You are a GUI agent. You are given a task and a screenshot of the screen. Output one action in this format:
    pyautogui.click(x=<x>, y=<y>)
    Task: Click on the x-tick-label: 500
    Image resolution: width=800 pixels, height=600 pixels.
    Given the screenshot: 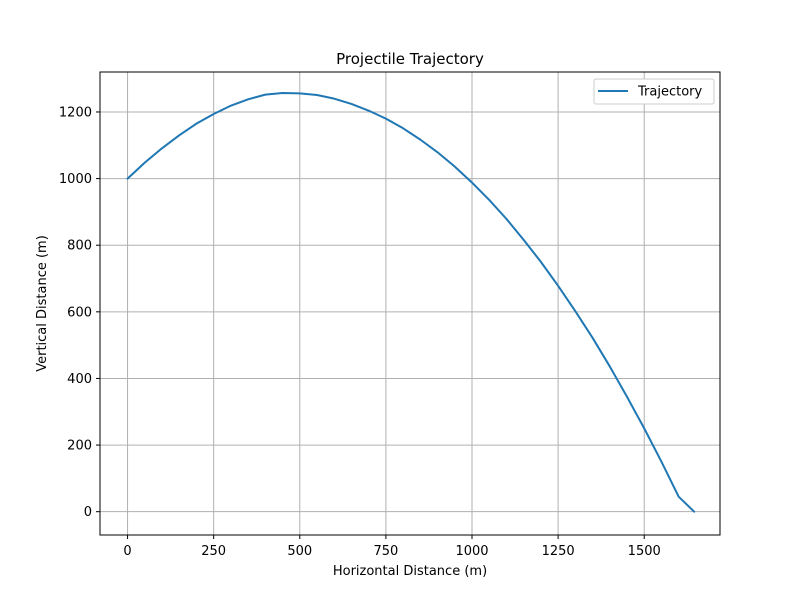 What is the action you would take?
    pyautogui.click(x=299, y=551)
    